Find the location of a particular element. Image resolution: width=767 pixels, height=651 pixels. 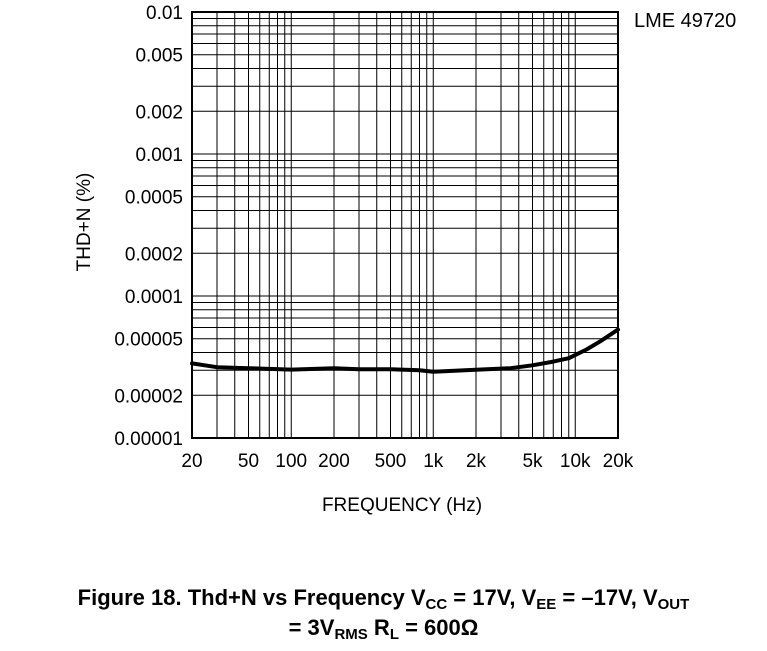

y-tick-label: 0.0001 is located at coordinates (154, 297).